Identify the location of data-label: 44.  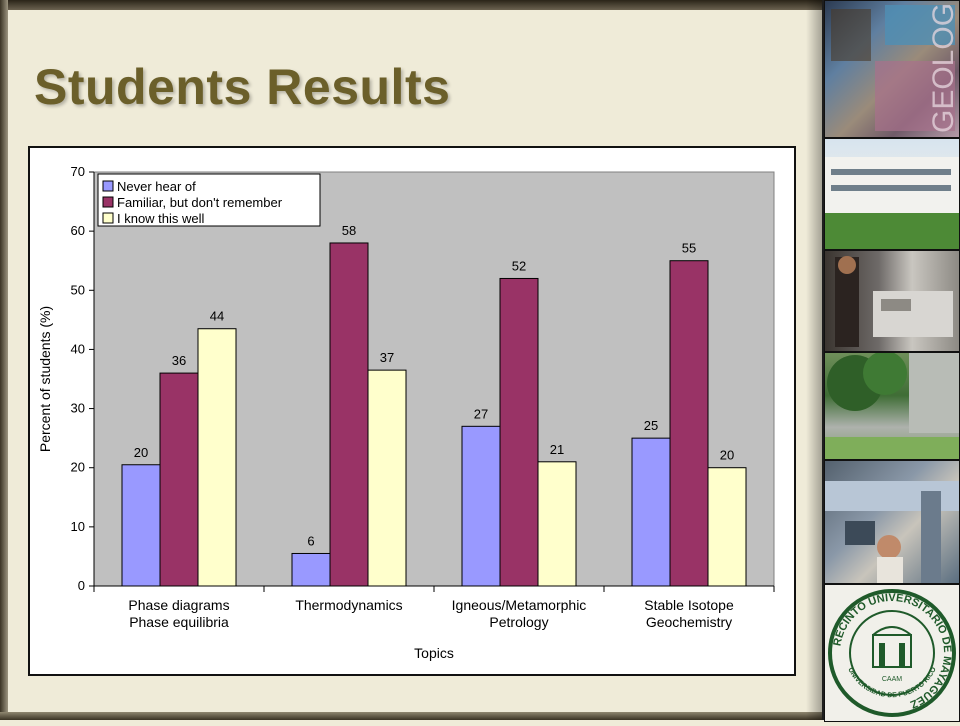
(217, 316).